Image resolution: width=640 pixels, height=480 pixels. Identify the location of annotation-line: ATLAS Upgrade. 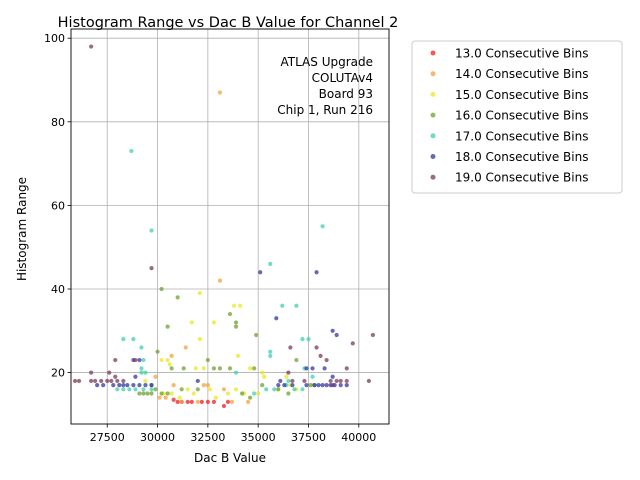
(326, 62).